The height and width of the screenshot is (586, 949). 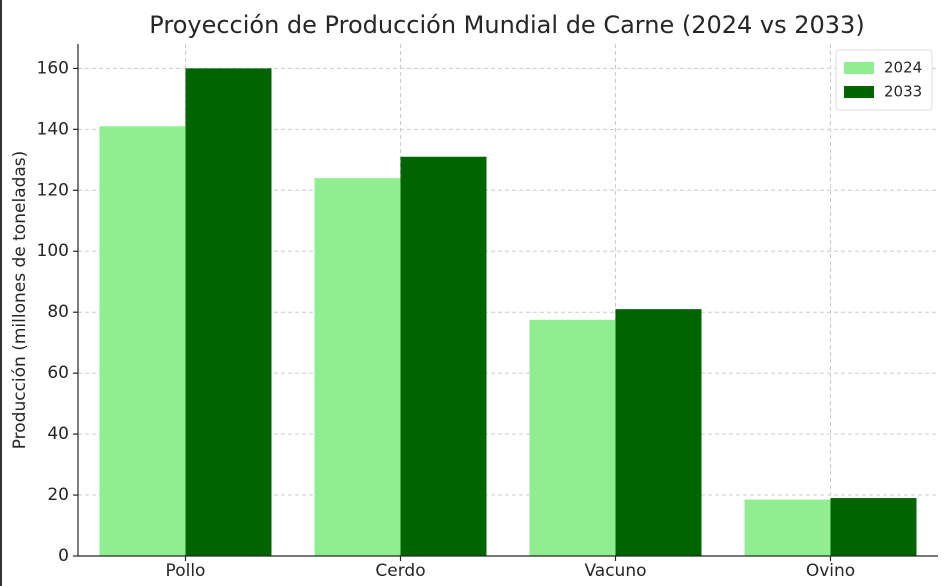 What do you see at coordinates (53, 129) in the screenshot?
I see `y-tick-label: 140` at bounding box center [53, 129].